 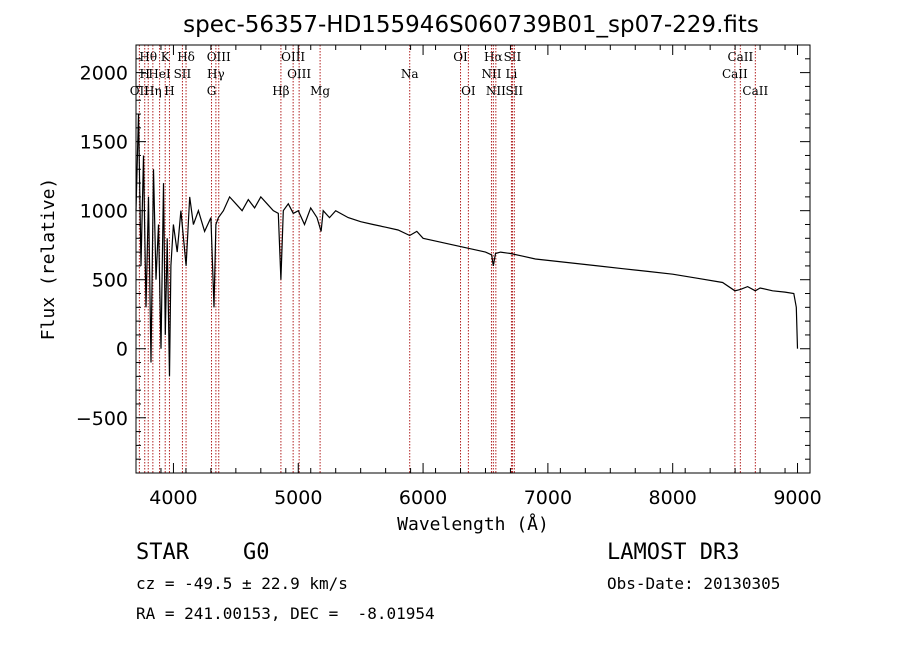 What do you see at coordinates (140, 91) in the screenshot?
I see `line-label: OII` at bounding box center [140, 91].